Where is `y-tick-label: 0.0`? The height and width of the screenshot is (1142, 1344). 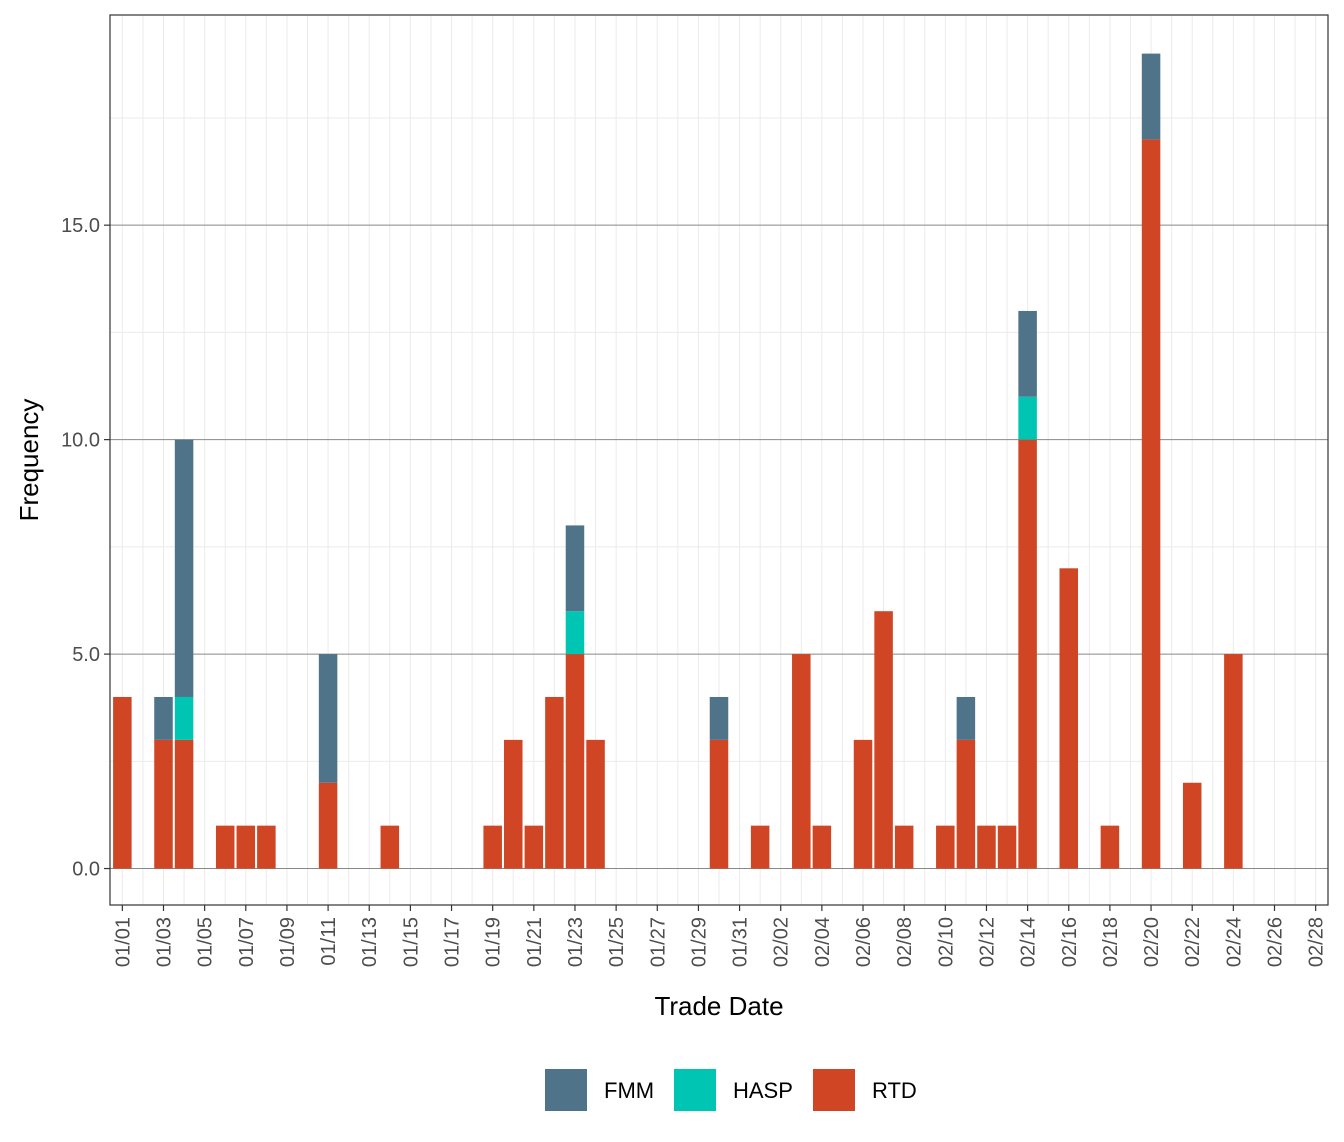 y-tick-label: 0.0 is located at coordinates (86, 870).